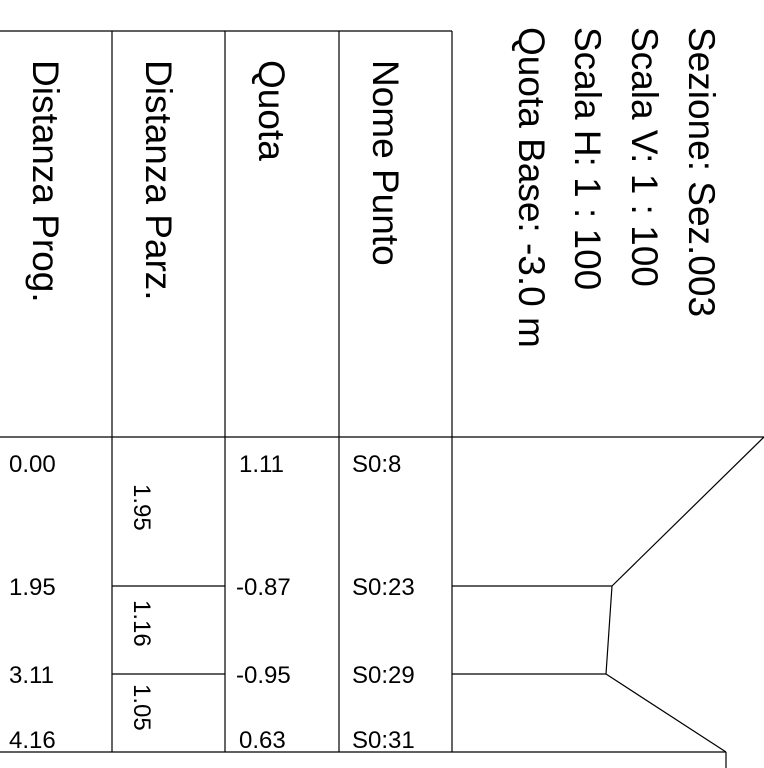 This screenshot has width=764, height=768. Describe the element at coordinates (687, 511) in the screenshot. I see `profile-upper-slope` at that location.